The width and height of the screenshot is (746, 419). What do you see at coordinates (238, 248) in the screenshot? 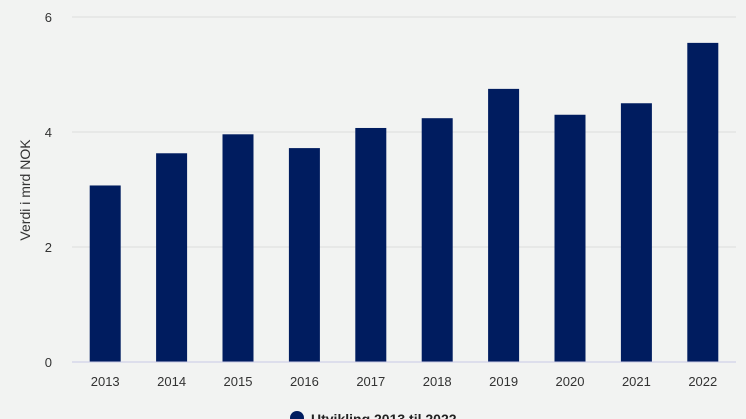
I see `bar-2015` at bounding box center [238, 248].